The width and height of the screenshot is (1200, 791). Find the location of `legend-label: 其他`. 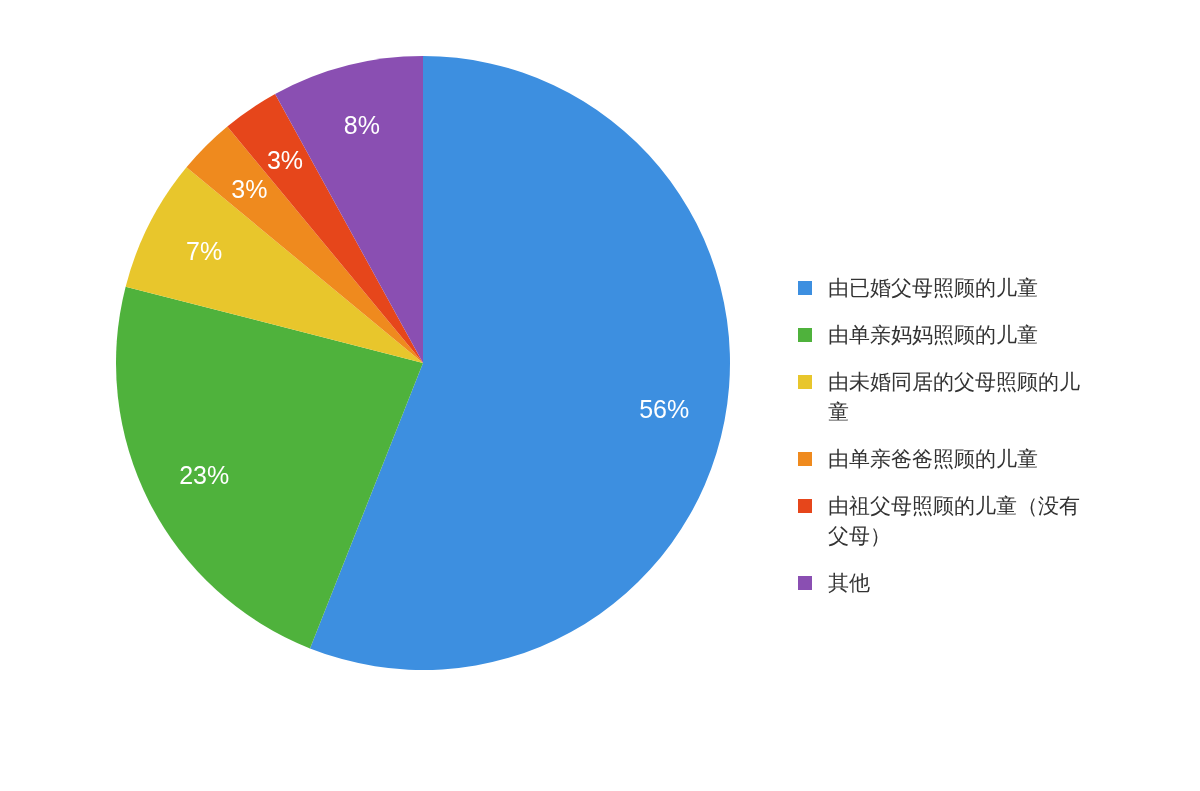

legend-label: 其他 is located at coordinates (849, 583).